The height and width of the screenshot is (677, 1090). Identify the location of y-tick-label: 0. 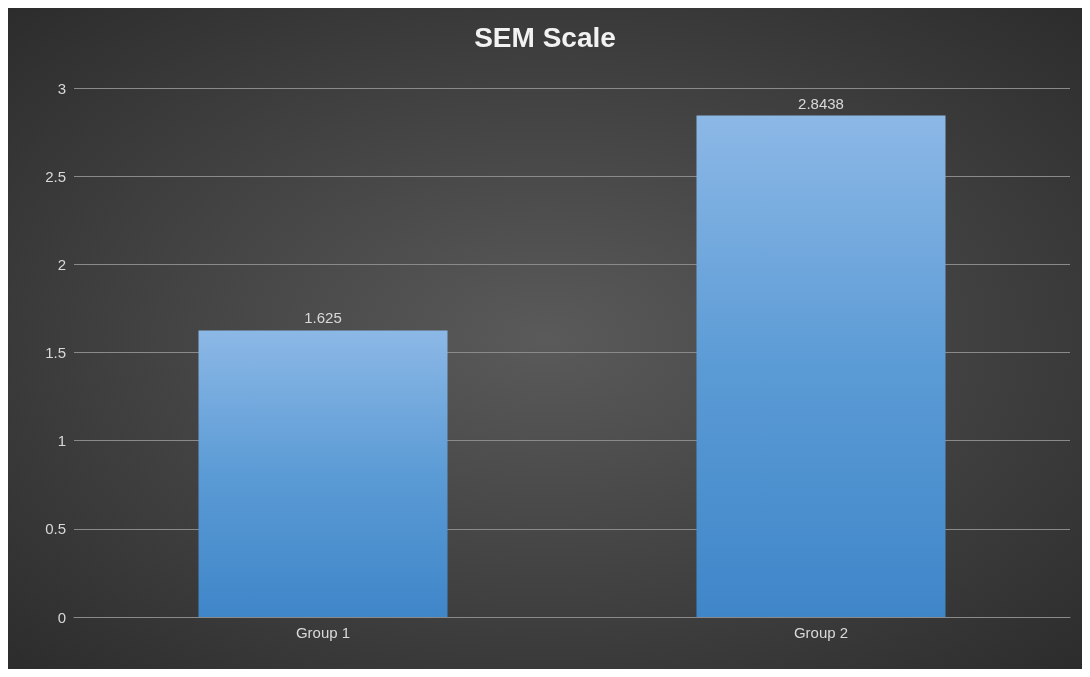
(61, 617).